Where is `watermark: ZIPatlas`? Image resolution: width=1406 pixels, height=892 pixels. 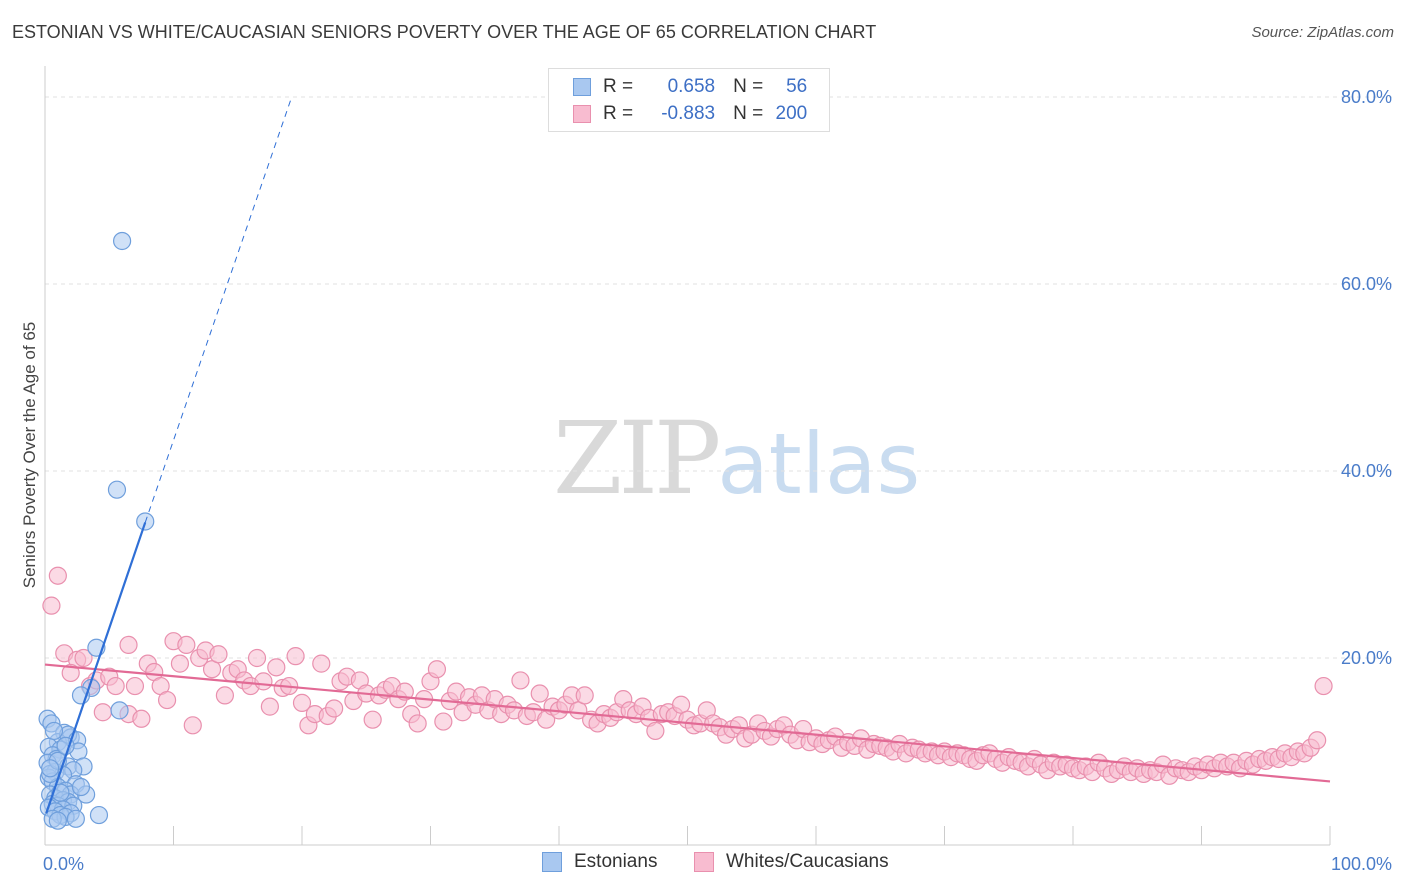 watermark: ZIPatlas is located at coordinates (736, 458).